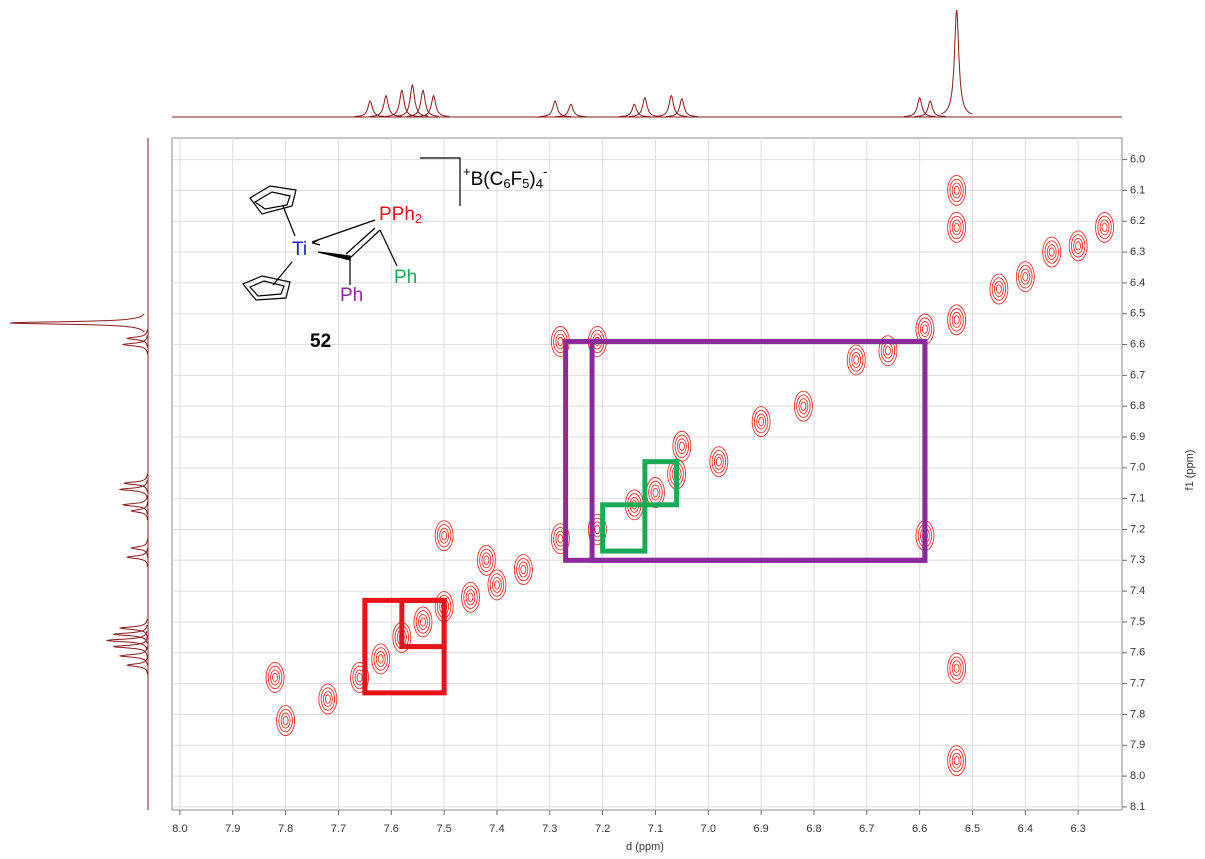 The width and height of the screenshot is (1205, 859). I want to click on cp-ring, so click(273, 200).